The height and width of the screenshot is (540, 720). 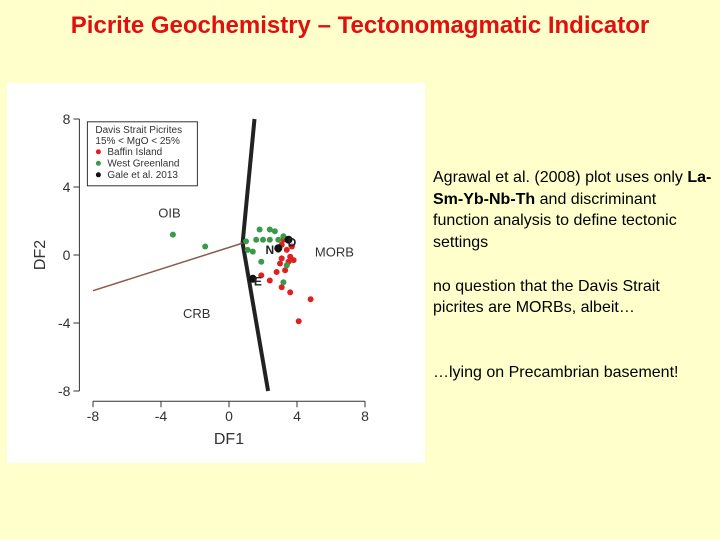 I want to click on text: …lying on Precambrian basement!, so click(x=556, y=372).